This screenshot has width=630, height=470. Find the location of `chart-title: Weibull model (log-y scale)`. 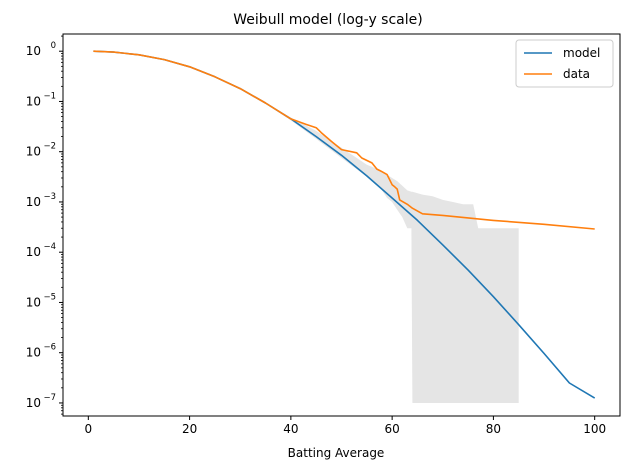

chart-title: Weibull model (log-y scale) is located at coordinates (327, 20).